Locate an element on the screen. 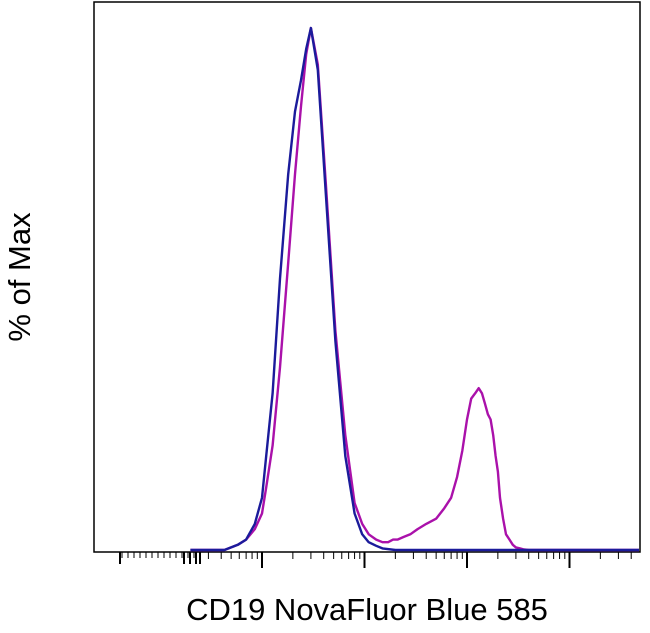 The width and height of the screenshot is (650, 633). x-axis-ticks is located at coordinates (375, 560).